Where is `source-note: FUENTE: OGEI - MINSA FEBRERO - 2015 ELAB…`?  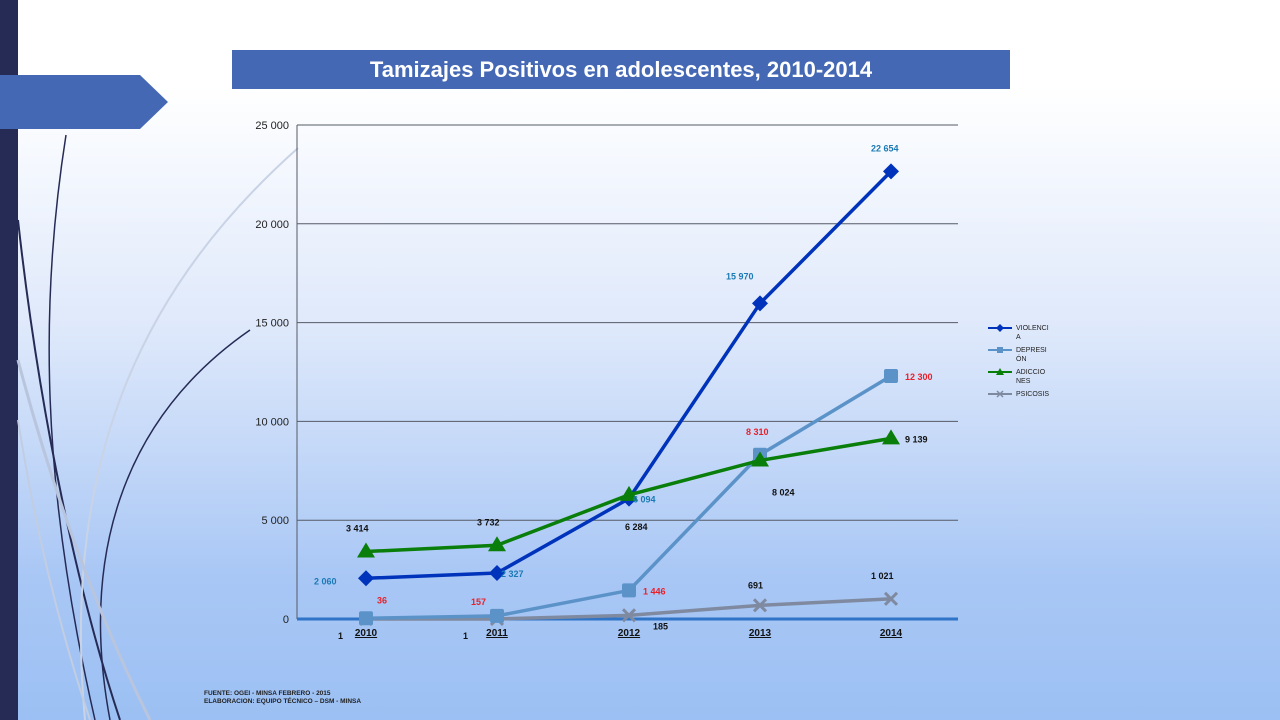 source-note: FUENTE: OGEI - MINSA FEBRERO - 2015 ELAB… is located at coordinates (282, 698).